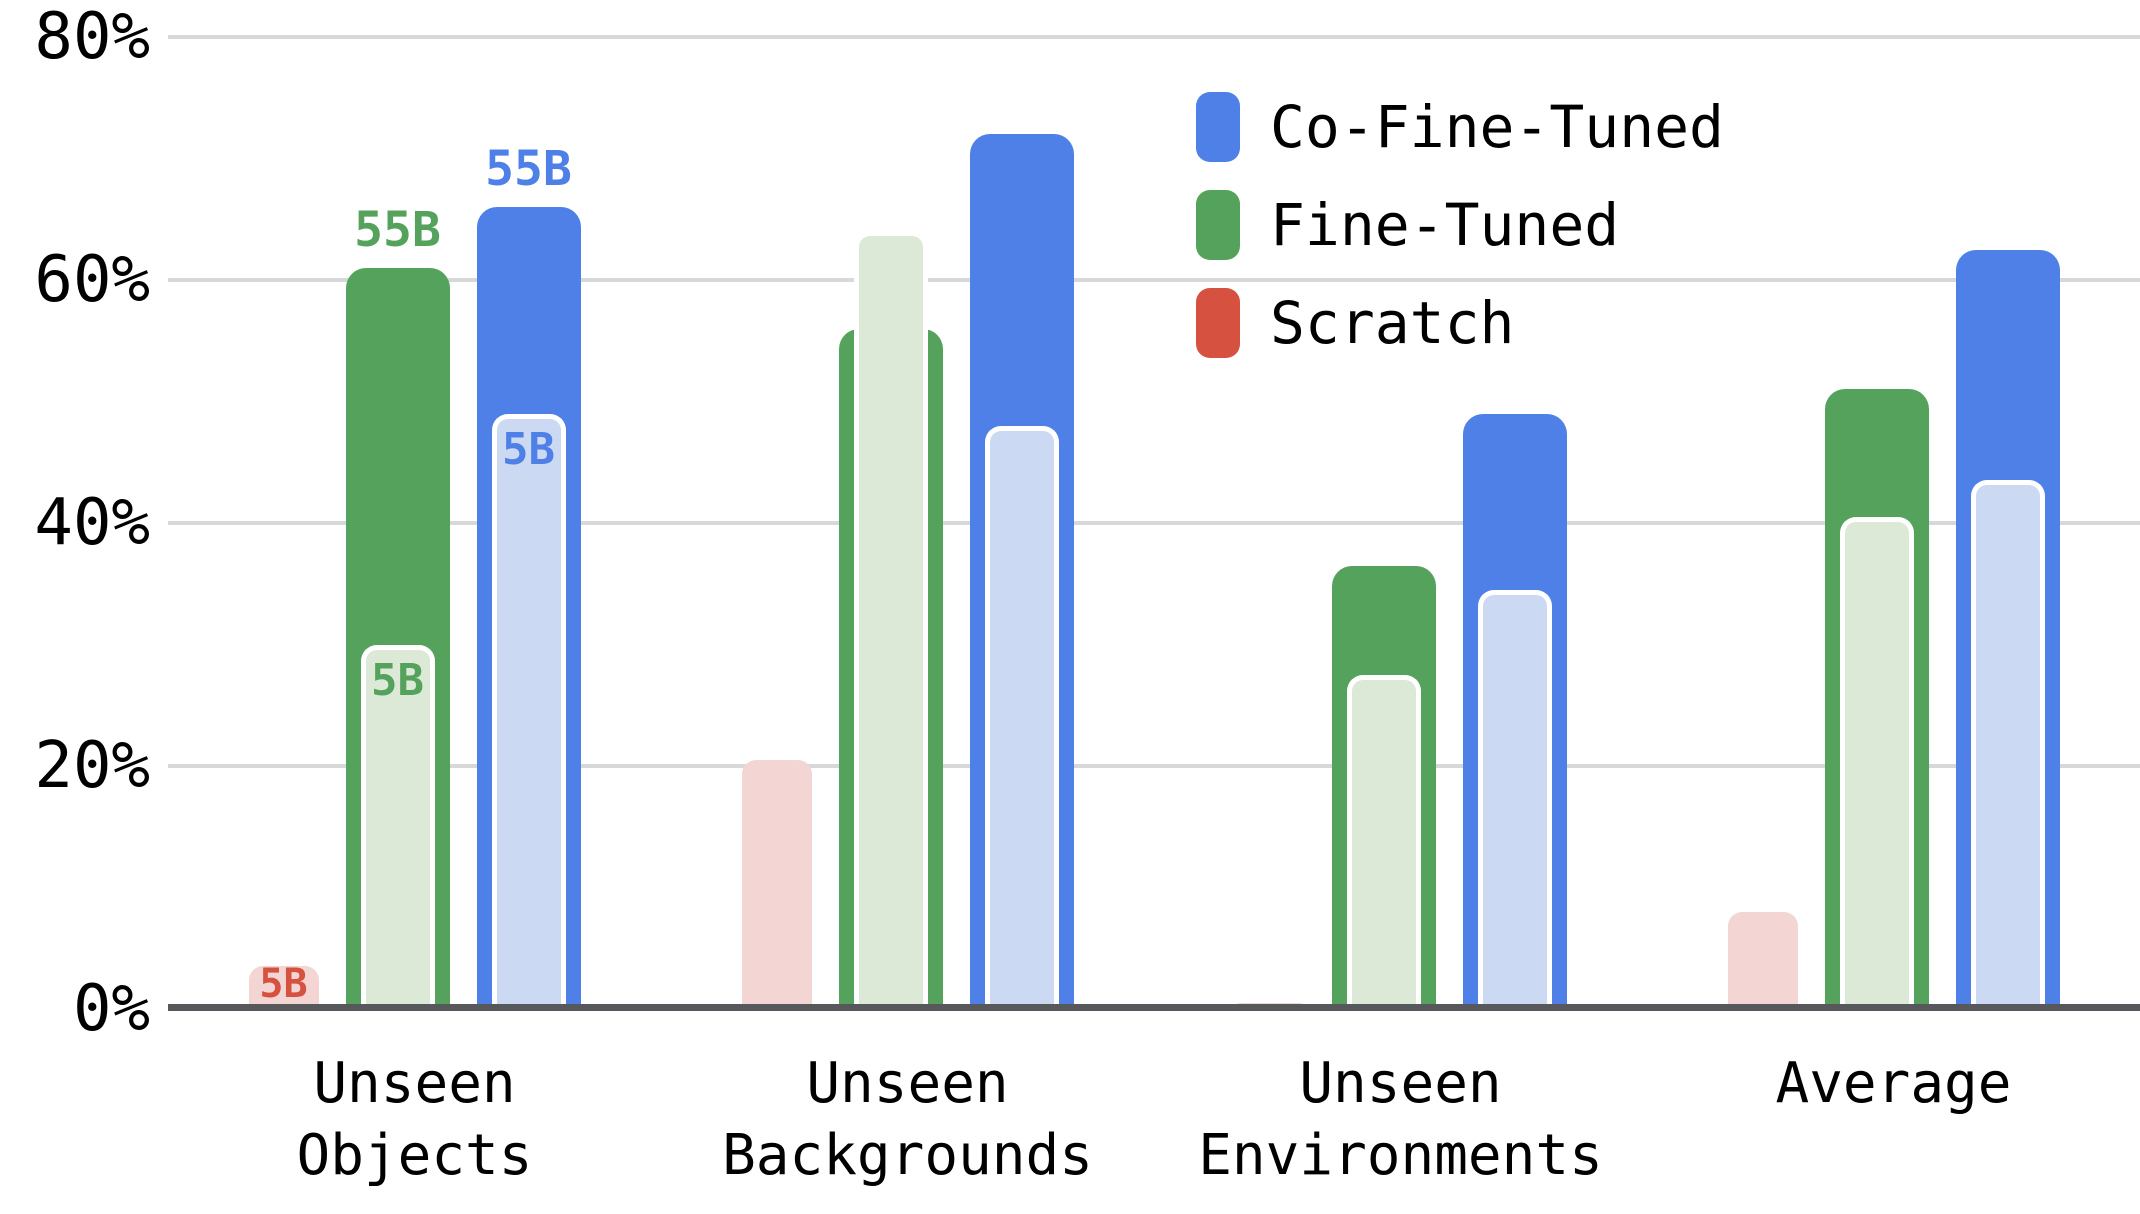 The image size is (2140, 1214). Describe the element at coordinates (528, 169) in the screenshot. I see `bar-label-unseen-objects-co-fine-tuned-55b: 55B` at that location.